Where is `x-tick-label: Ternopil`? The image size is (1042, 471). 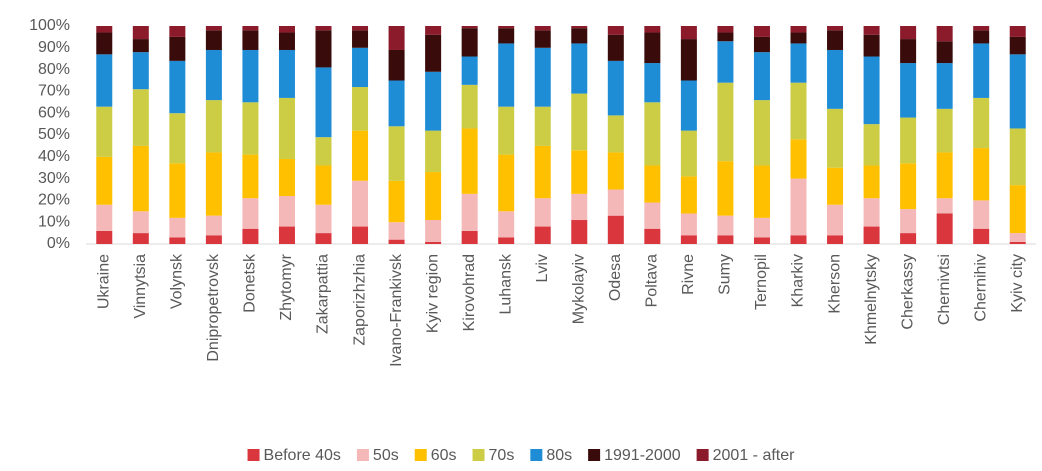 x-tick-label: Ternopil is located at coordinates (761, 282).